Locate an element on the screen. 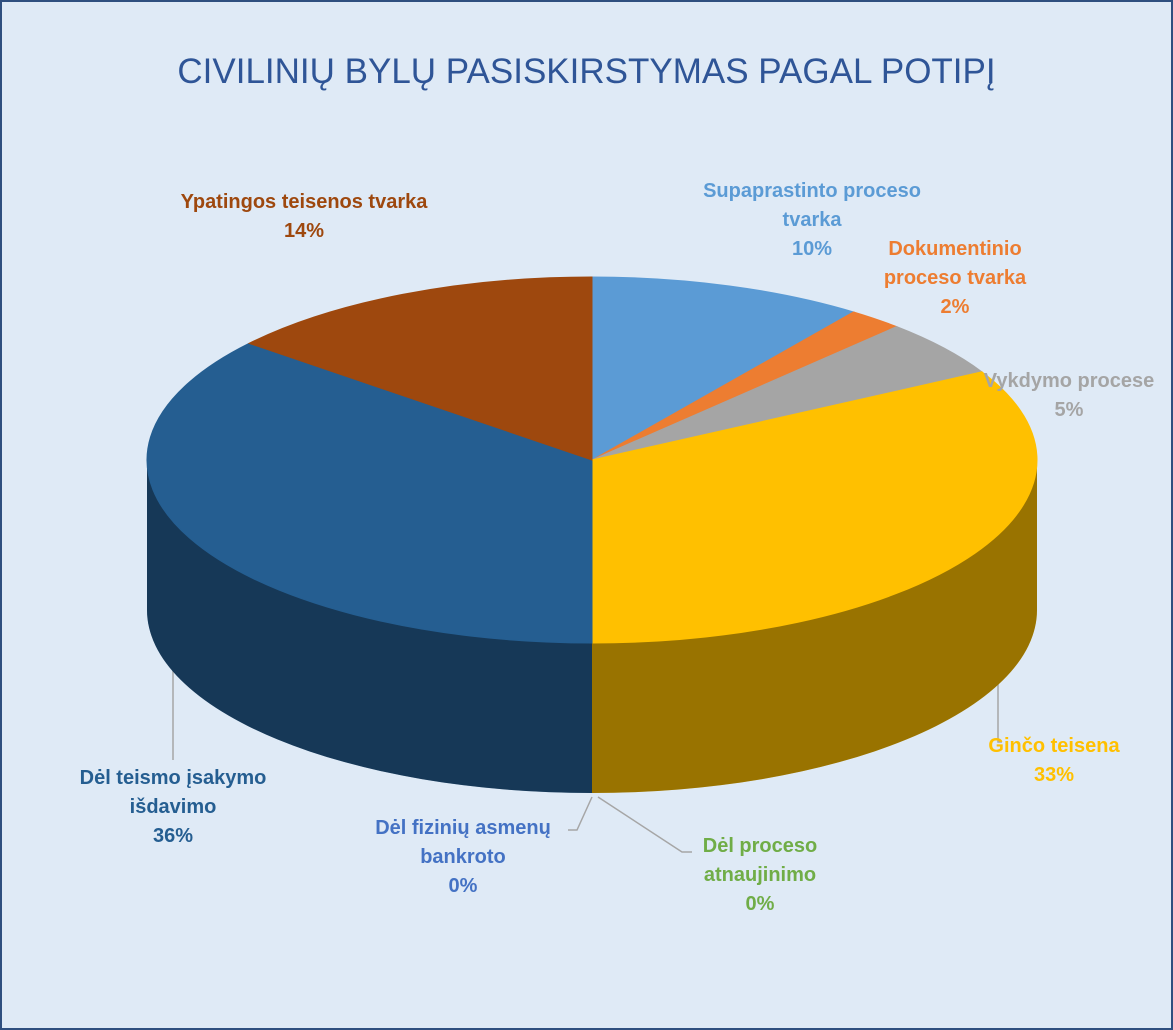  data-label: Dėl fizinių asmenų bankroto 0% is located at coordinates (463, 857).